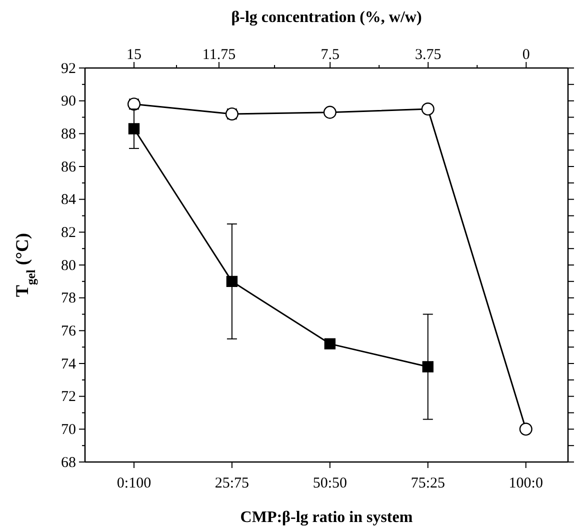 Image resolution: width=576 pixels, height=530 pixels. What do you see at coordinates (68, 364) in the screenshot?
I see `y-tick-label: 74` at bounding box center [68, 364].